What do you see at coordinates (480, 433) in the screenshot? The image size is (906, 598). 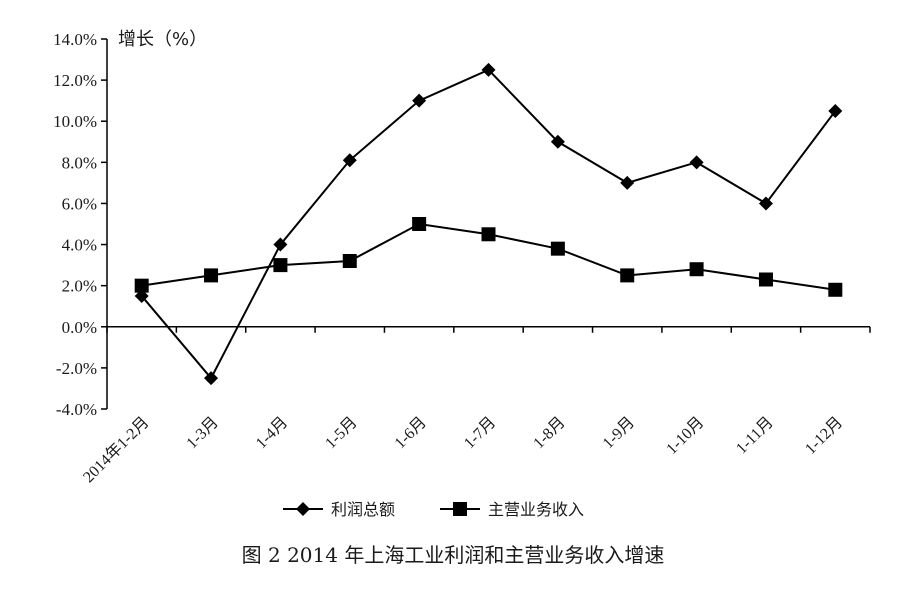 I see `x-tick-label: 1-7月` at bounding box center [480, 433].